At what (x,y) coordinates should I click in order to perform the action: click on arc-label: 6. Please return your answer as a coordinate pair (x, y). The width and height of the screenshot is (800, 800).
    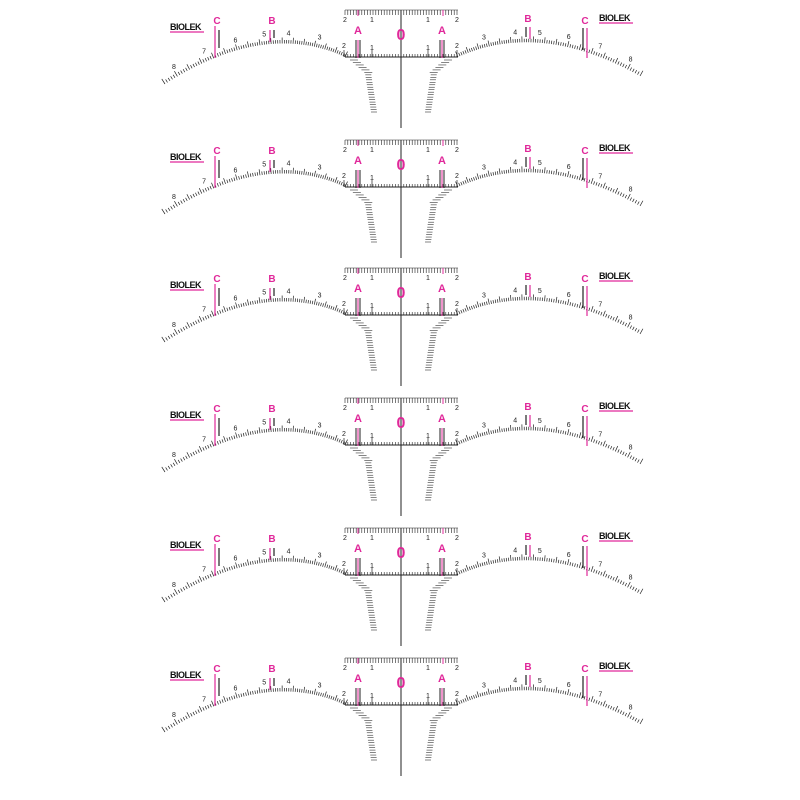
    Looking at the image, I should click on (569, 295).